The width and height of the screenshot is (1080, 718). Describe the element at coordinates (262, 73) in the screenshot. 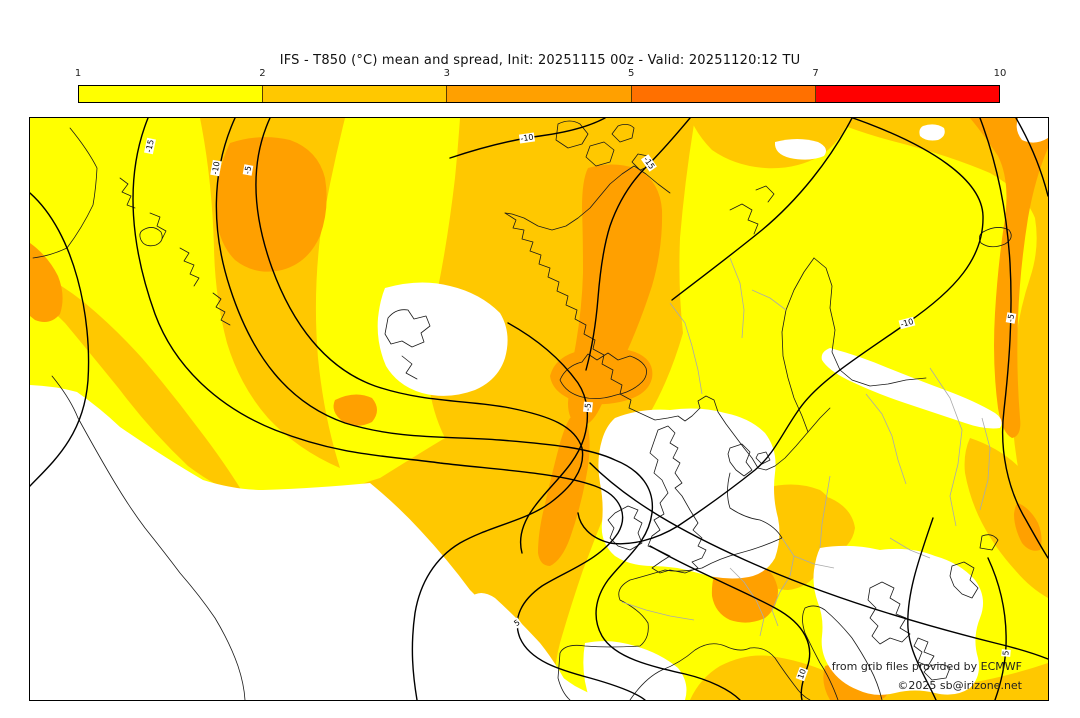

I see `colorbar-tick-label: 2` at that location.